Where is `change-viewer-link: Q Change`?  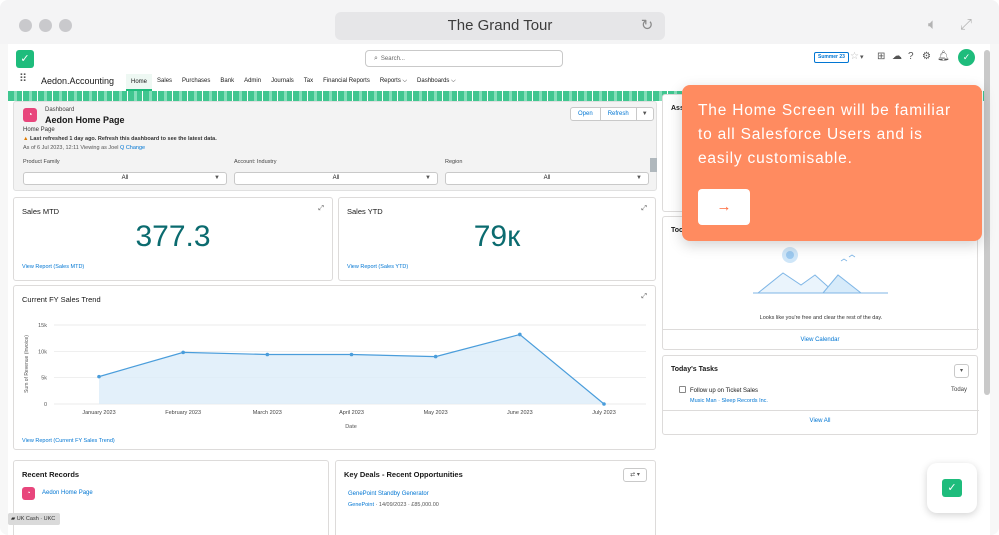 change-viewer-link: Q Change is located at coordinates (133, 148).